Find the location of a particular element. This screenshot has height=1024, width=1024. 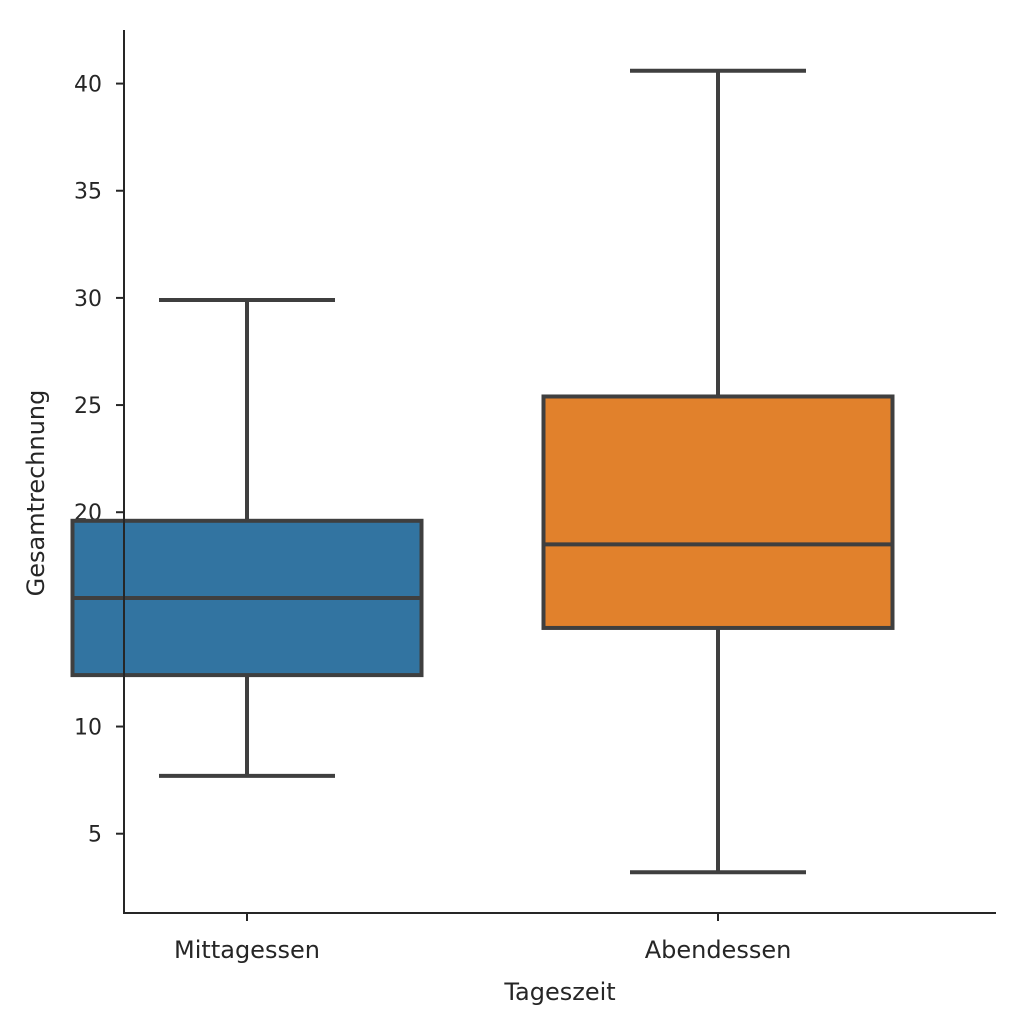

y-tick-label: 5 is located at coordinates (95, 835).